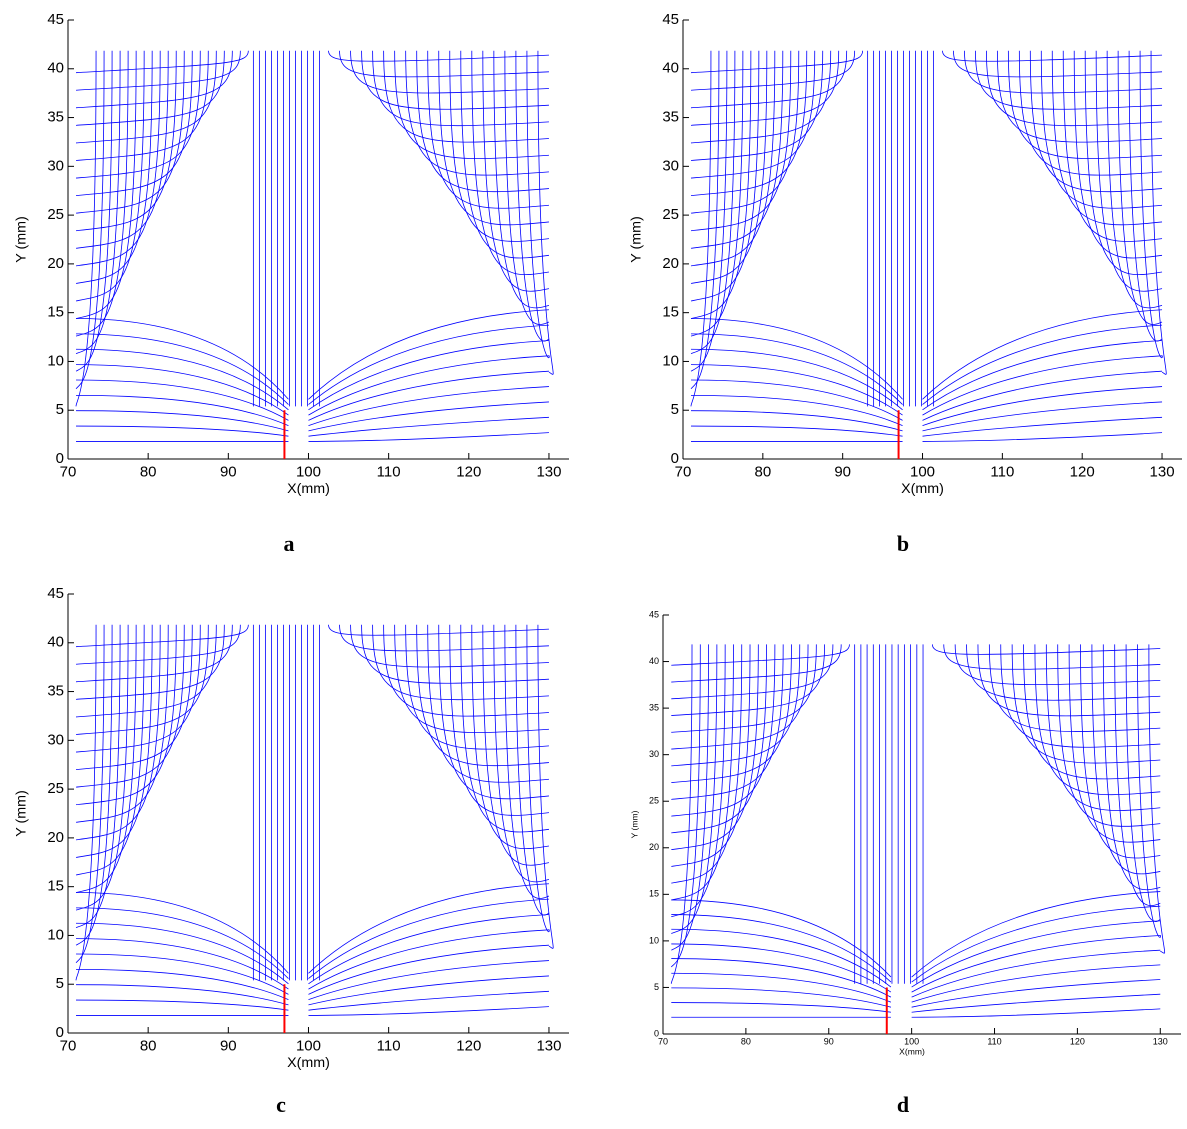 This screenshot has width=1187, height=1129. I want to click on y-tick-label: 0, so click(60, 1032).